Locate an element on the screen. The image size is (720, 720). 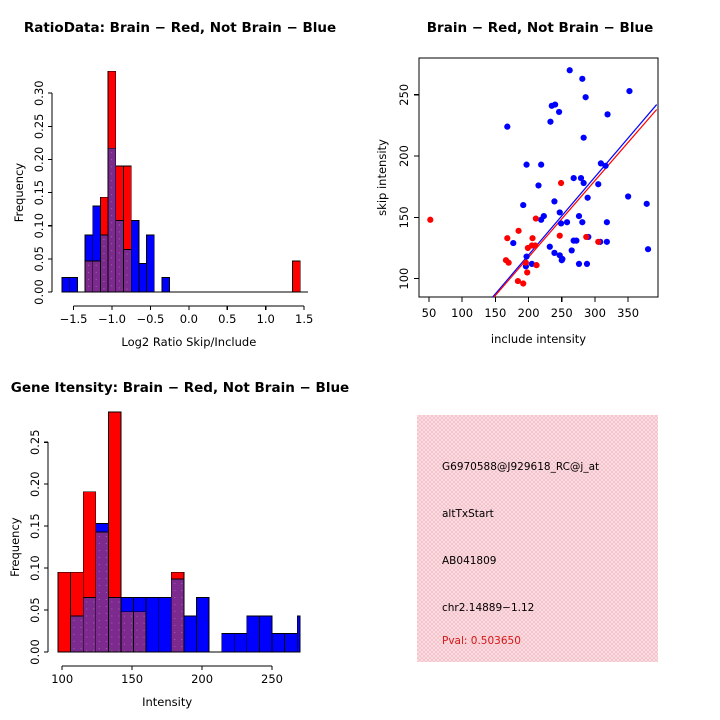
y-tick-label: 0.05 is located at coordinates (35, 610).